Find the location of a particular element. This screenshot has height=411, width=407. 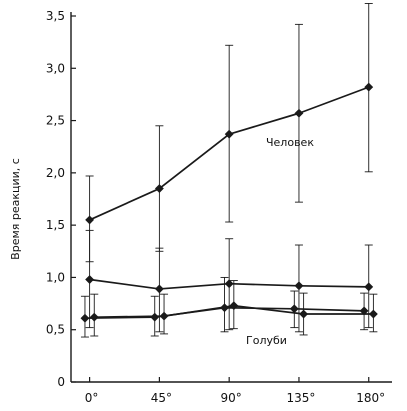

x-tick-label: 45° is located at coordinates (161, 398).